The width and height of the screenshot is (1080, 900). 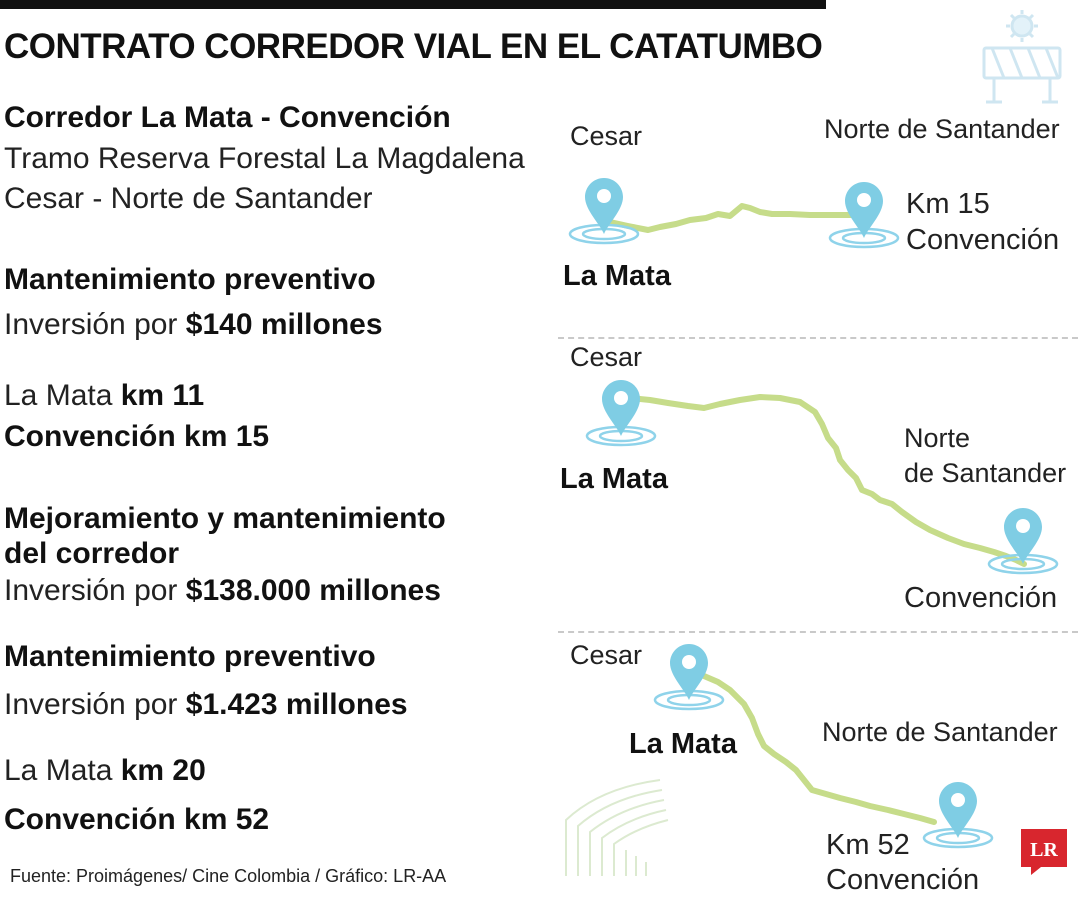 What do you see at coordinates (296, 704) in the screenshot?
I see `invest-amount: $1.423 millones` at bounding box center [296, 704].